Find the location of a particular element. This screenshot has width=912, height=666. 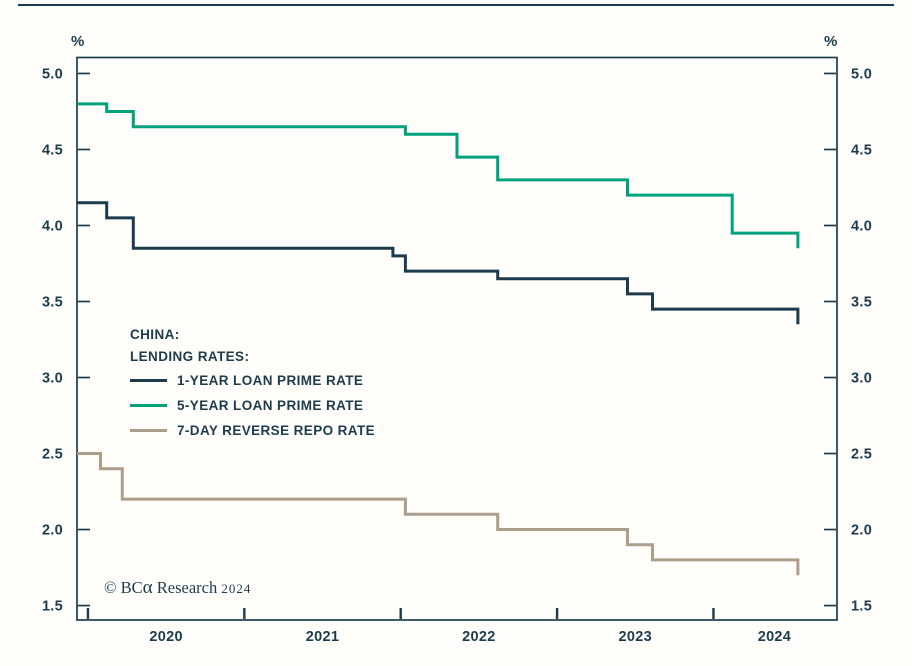

legend-label-1-year-lpr: 1-YEAR LOAN PRIME RATE is located at coordinates (270, 380).